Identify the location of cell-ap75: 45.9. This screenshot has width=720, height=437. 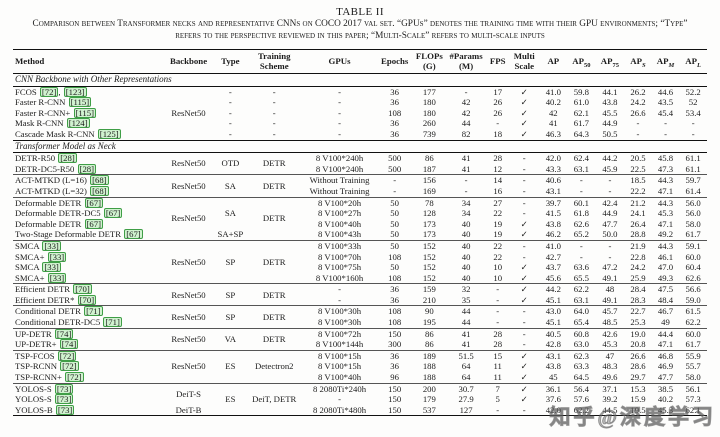
(610, 168).